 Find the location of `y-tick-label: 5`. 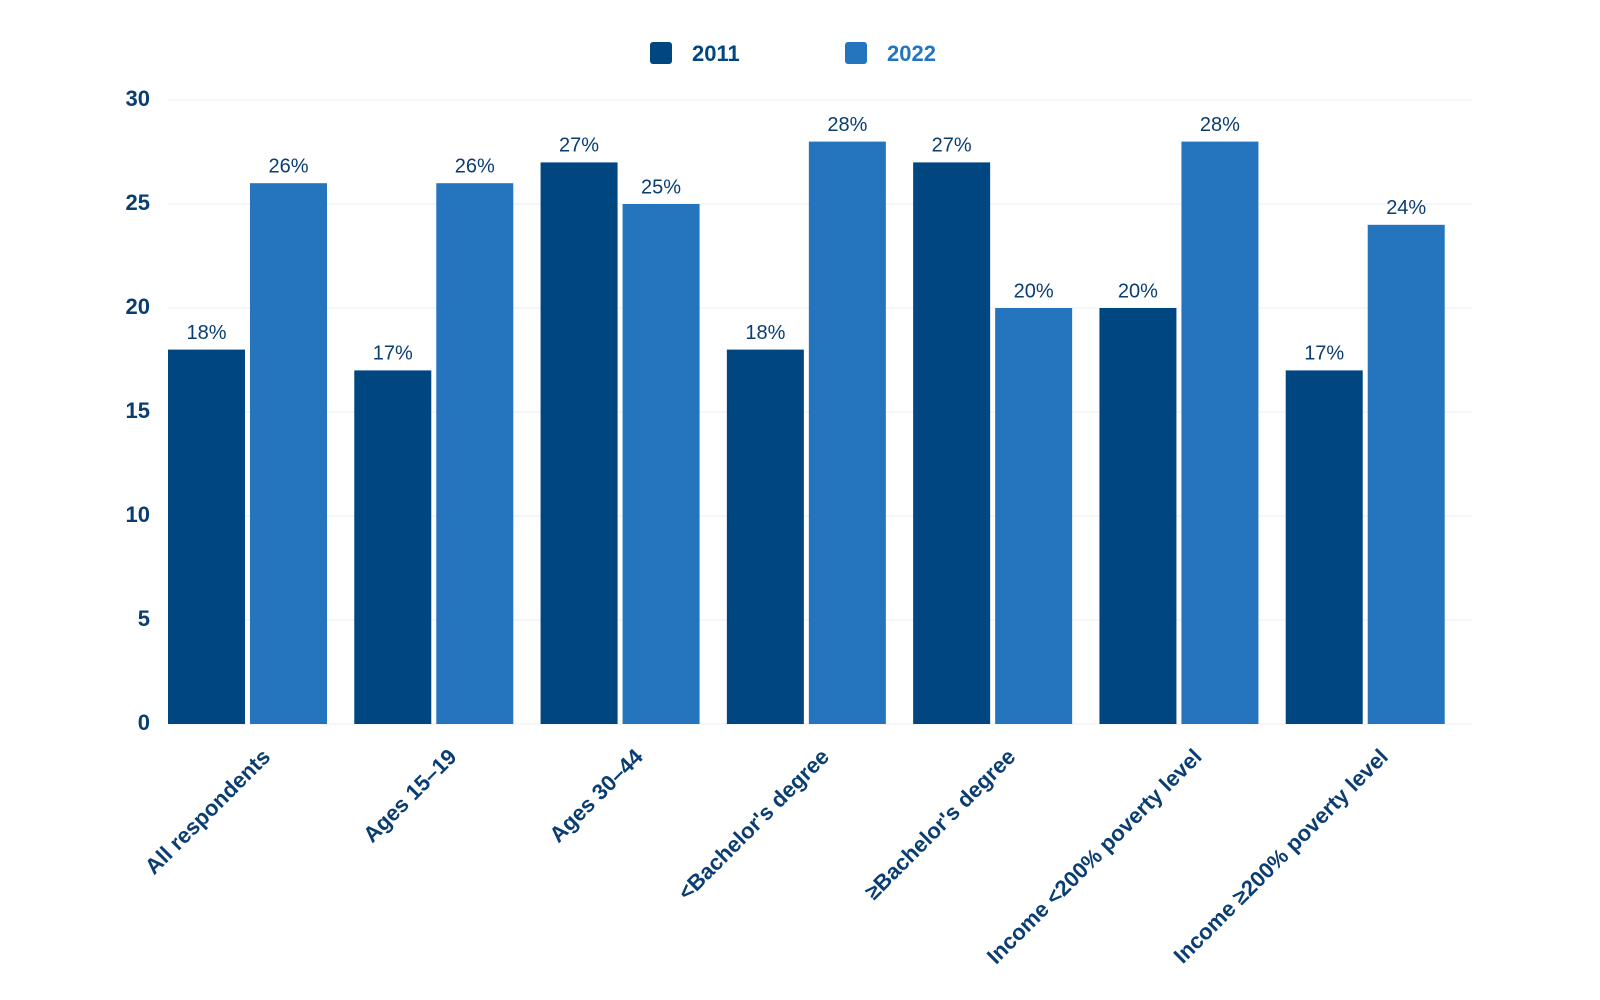

y-tick-label: 5 is located at coordinates (144, 618).